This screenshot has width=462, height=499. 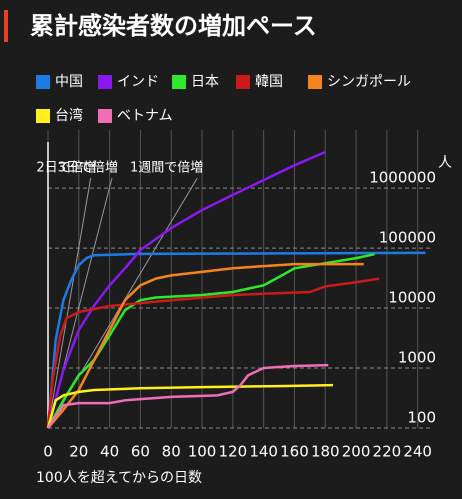 What do you see at coordinates (294, 452) in the screenshot?
I see `x-tick-label: 160` at bounding box center [294, 452].